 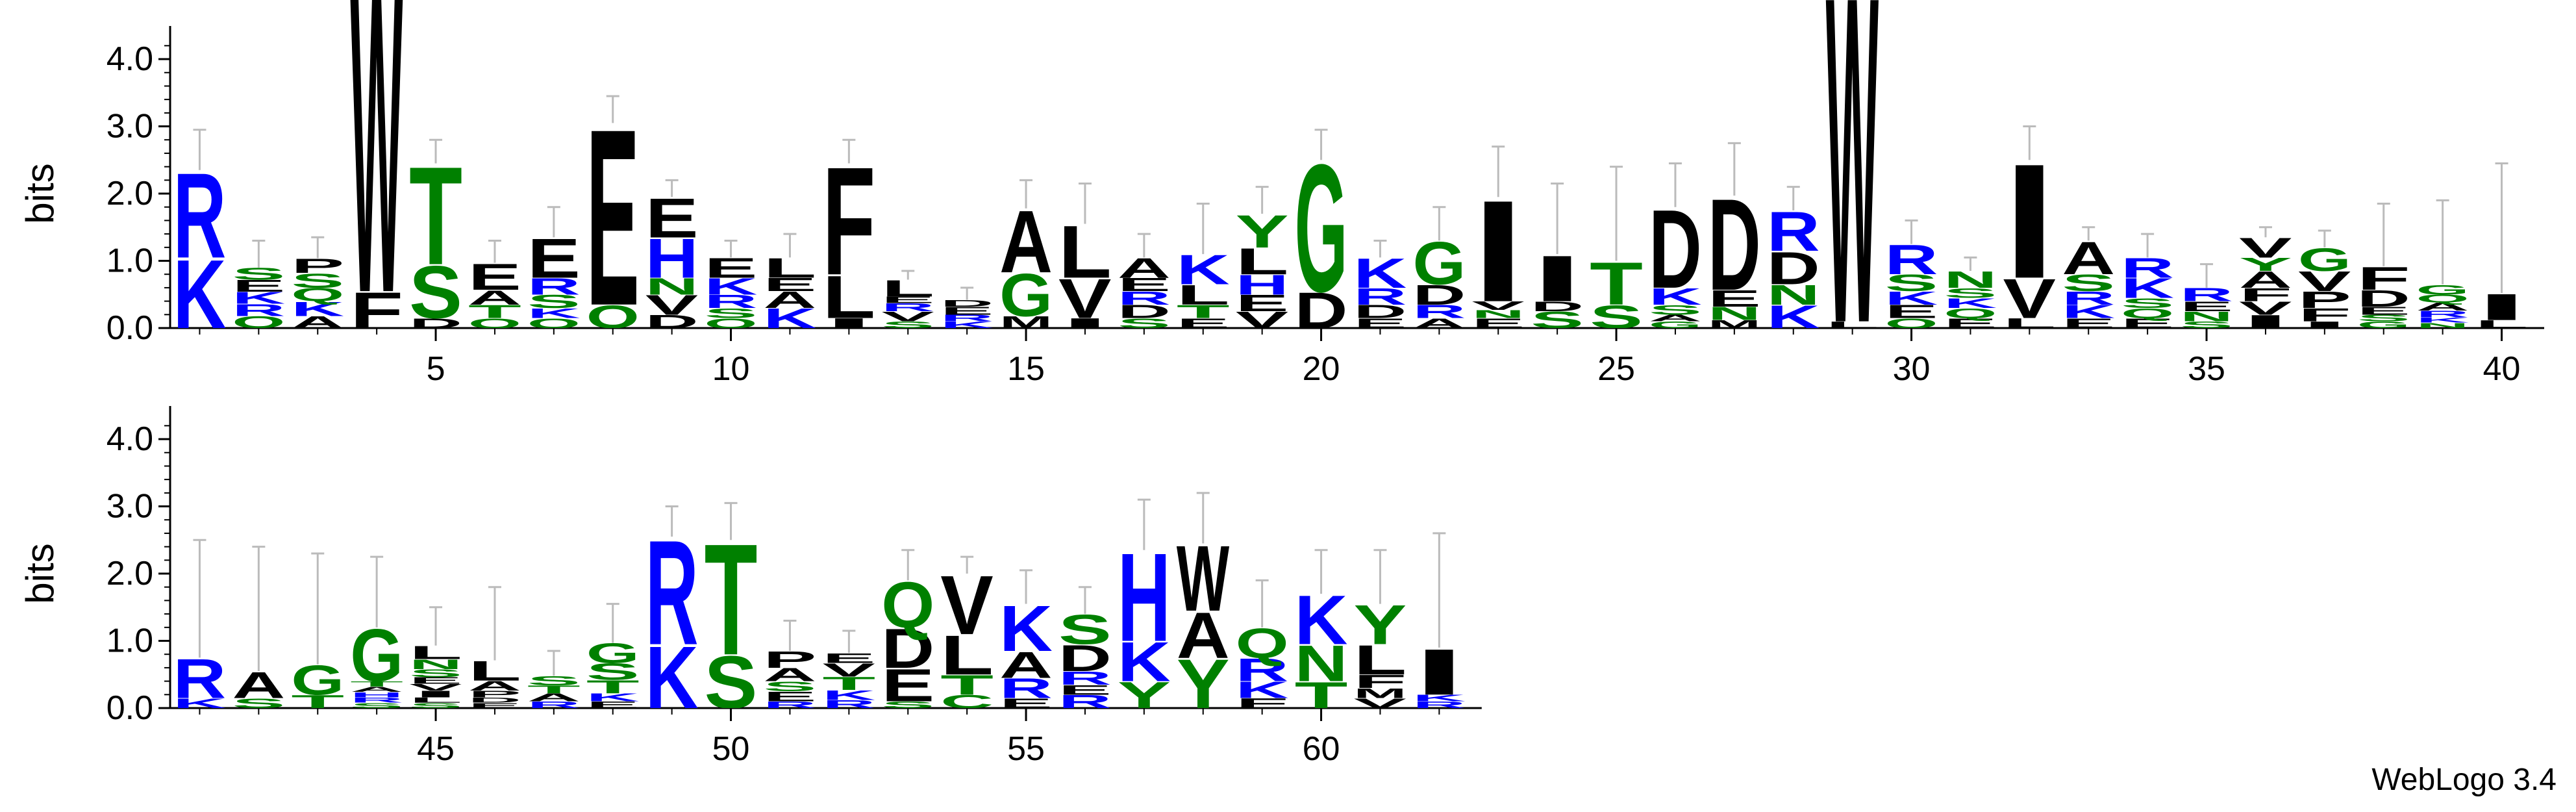 I want to click on logo-letter-F: F, so click(x=1380, y=681).